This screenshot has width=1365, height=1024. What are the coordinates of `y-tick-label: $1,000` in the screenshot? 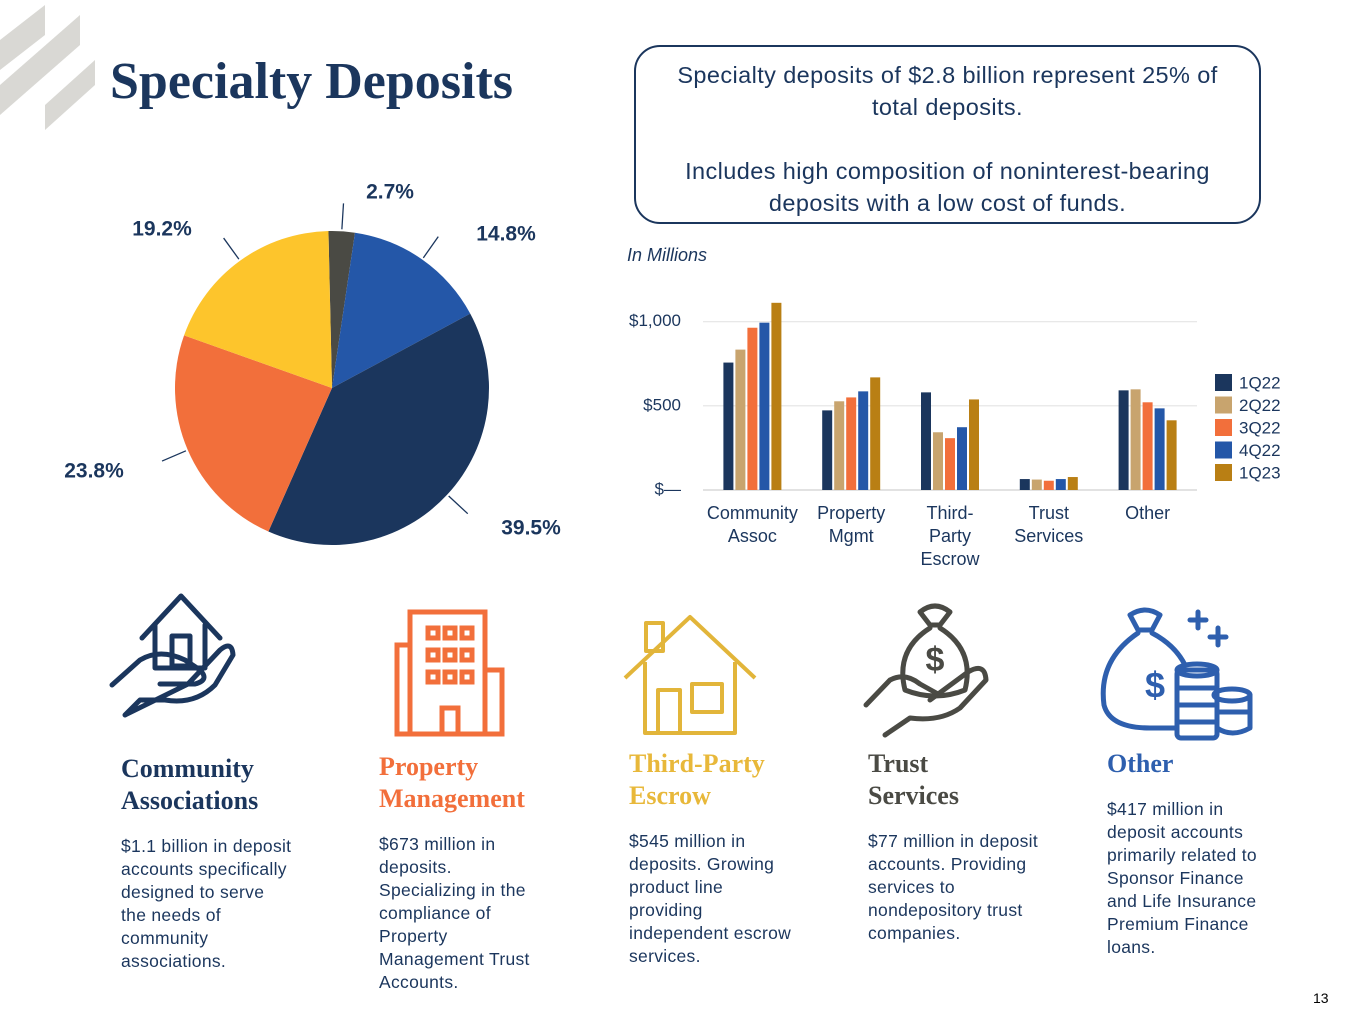 It's located at (655, 320).